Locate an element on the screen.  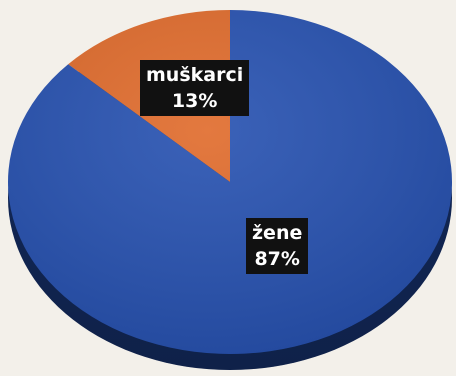
slice-label-name: muškarci is located at coordinates (195, 75).